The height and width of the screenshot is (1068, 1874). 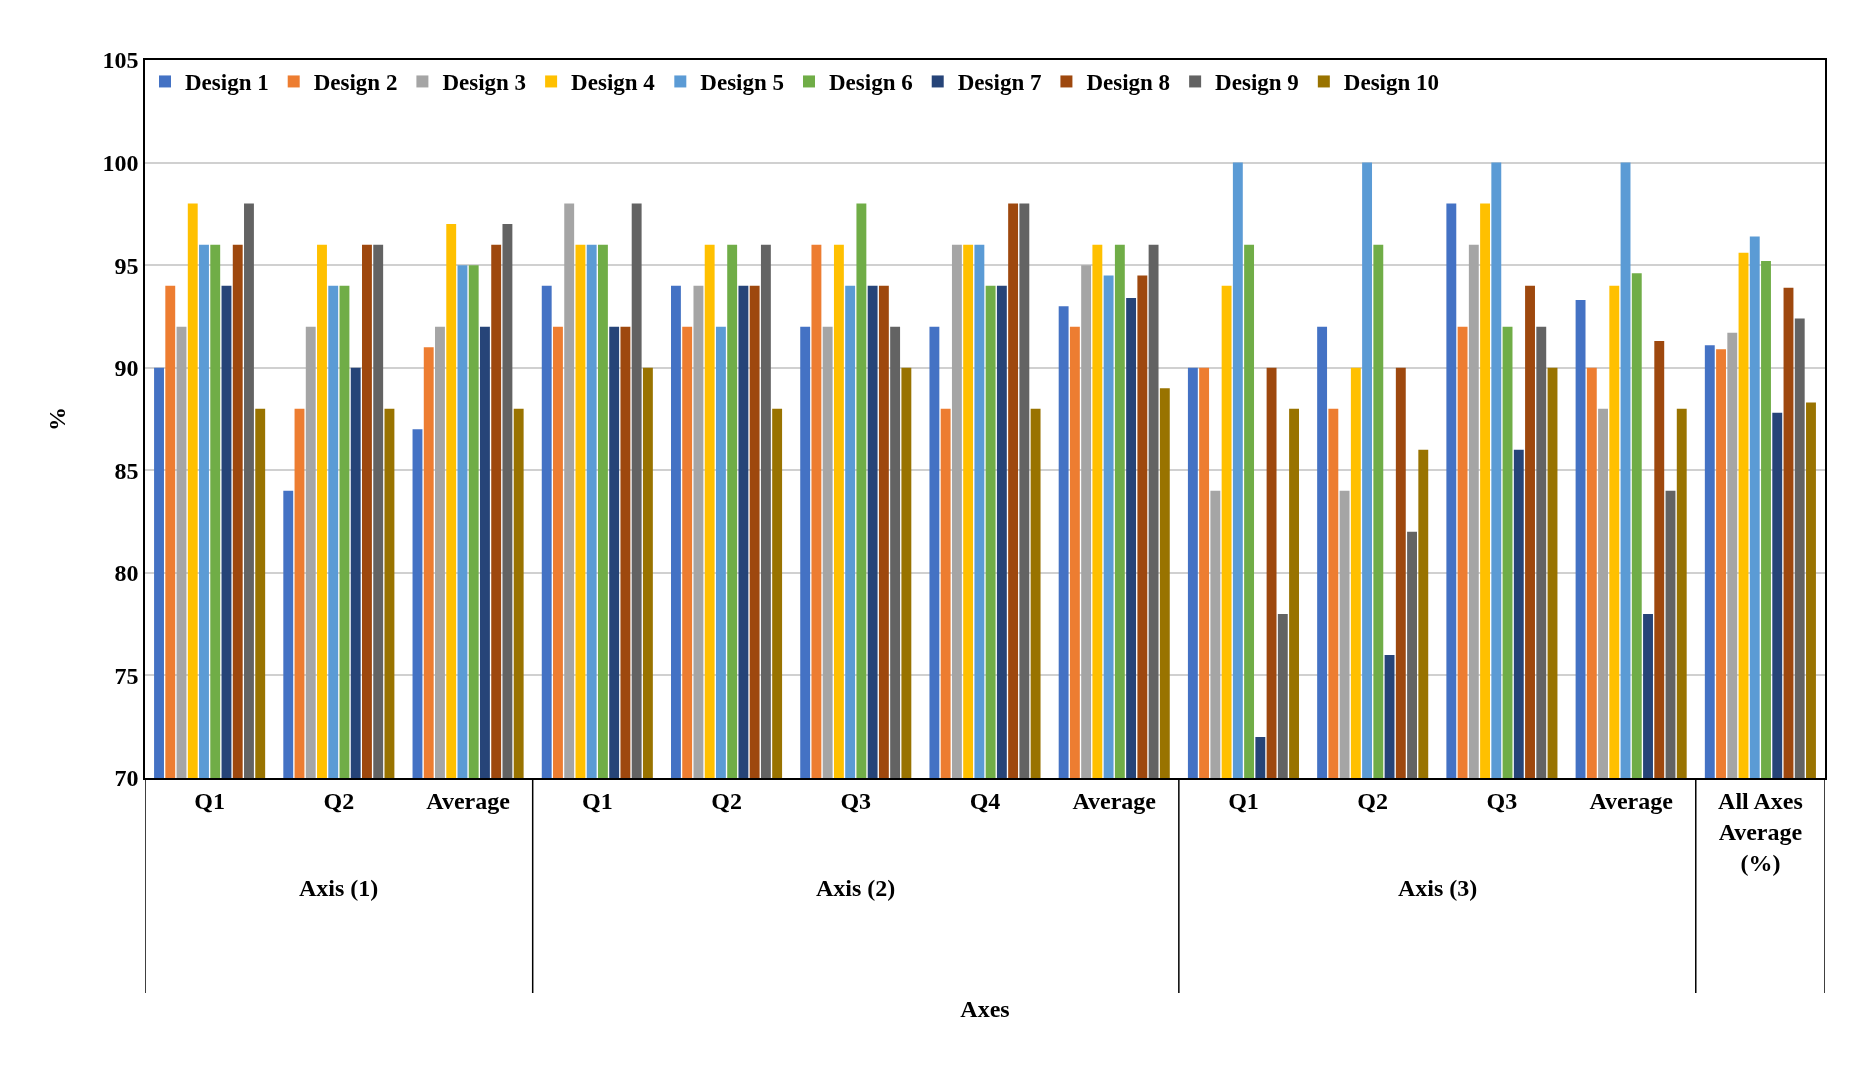 I want to click on text: Axis (1), so click(x=339, y=888).